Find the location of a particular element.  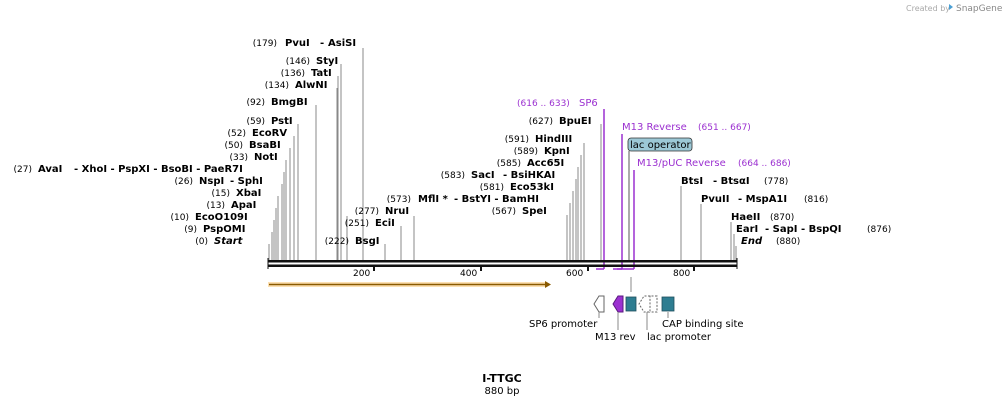

enzyme-bsgi: (222) BsgI is located at coordinates (352, 241).